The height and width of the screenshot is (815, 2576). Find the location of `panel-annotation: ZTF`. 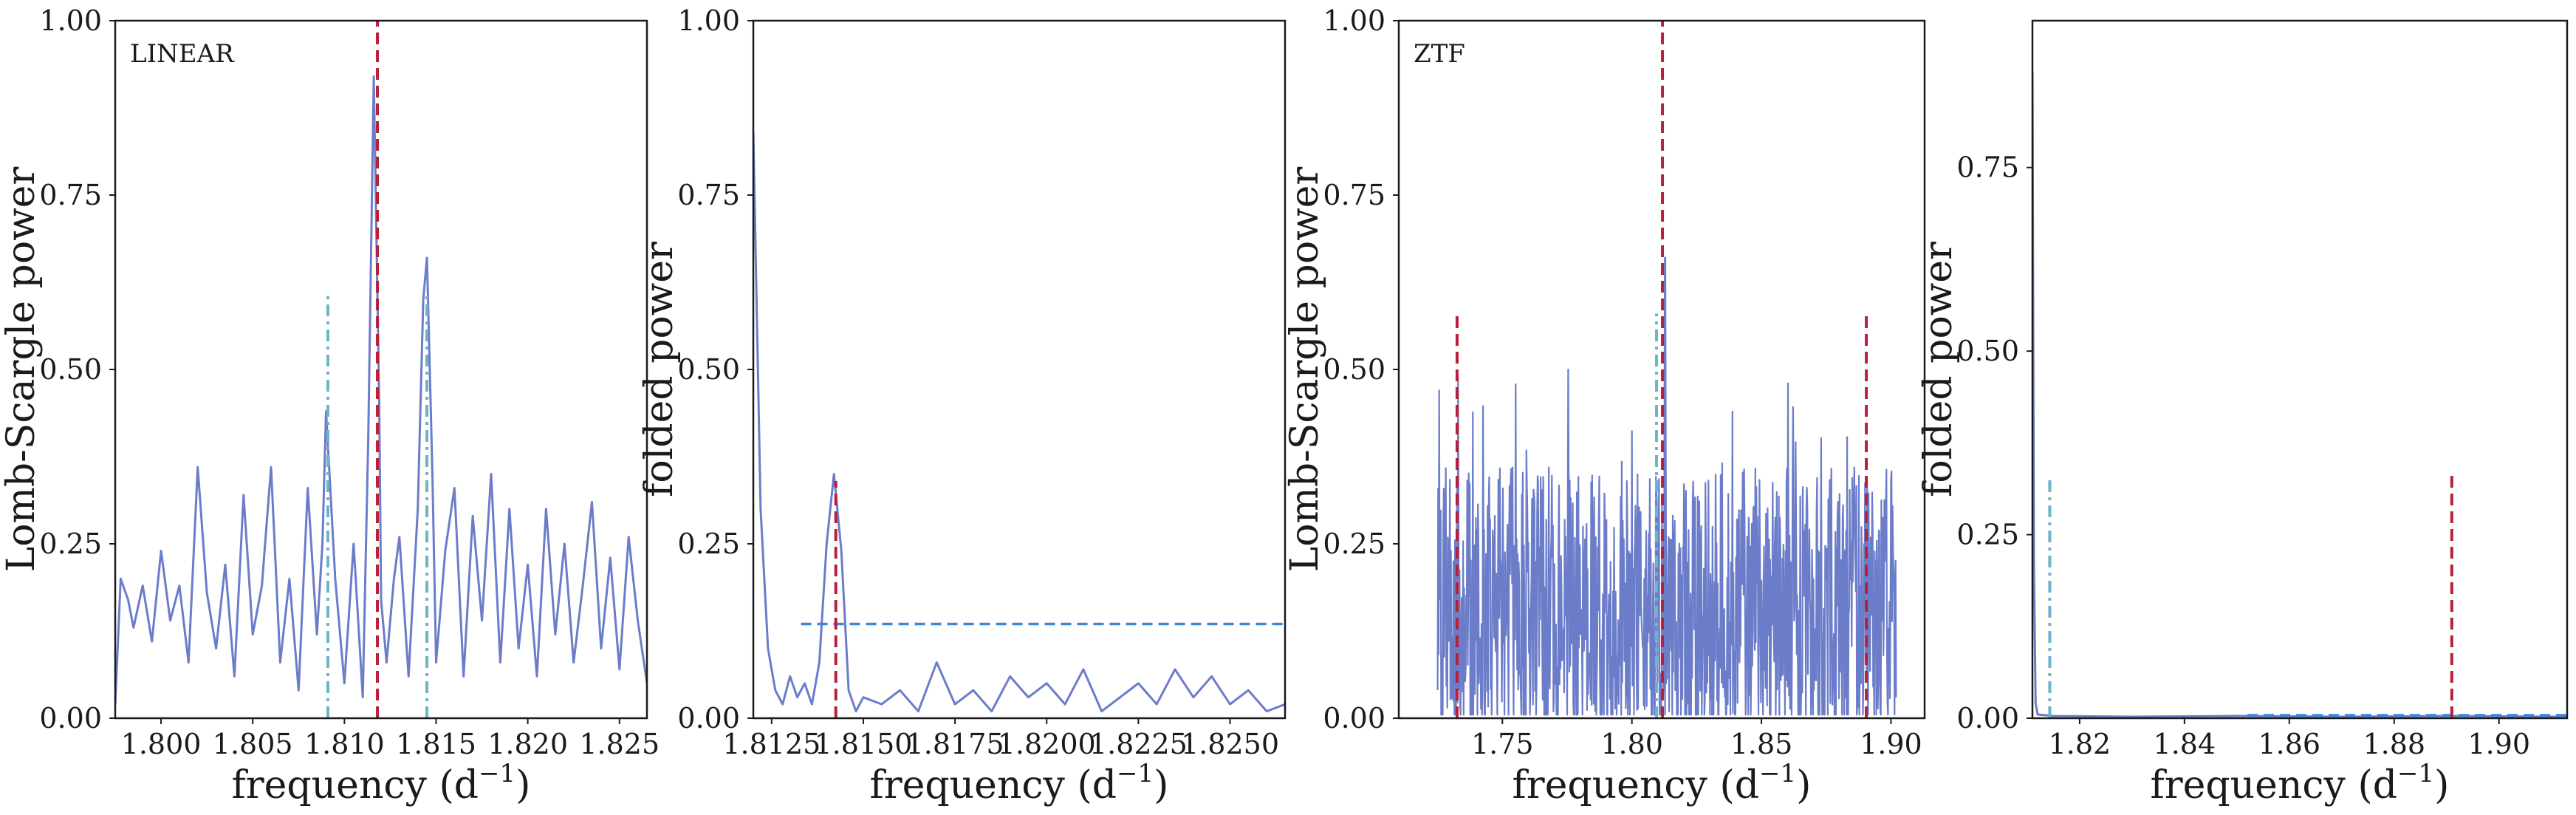

panel-annotation: ZTF is located at coordinates (1439, 54).